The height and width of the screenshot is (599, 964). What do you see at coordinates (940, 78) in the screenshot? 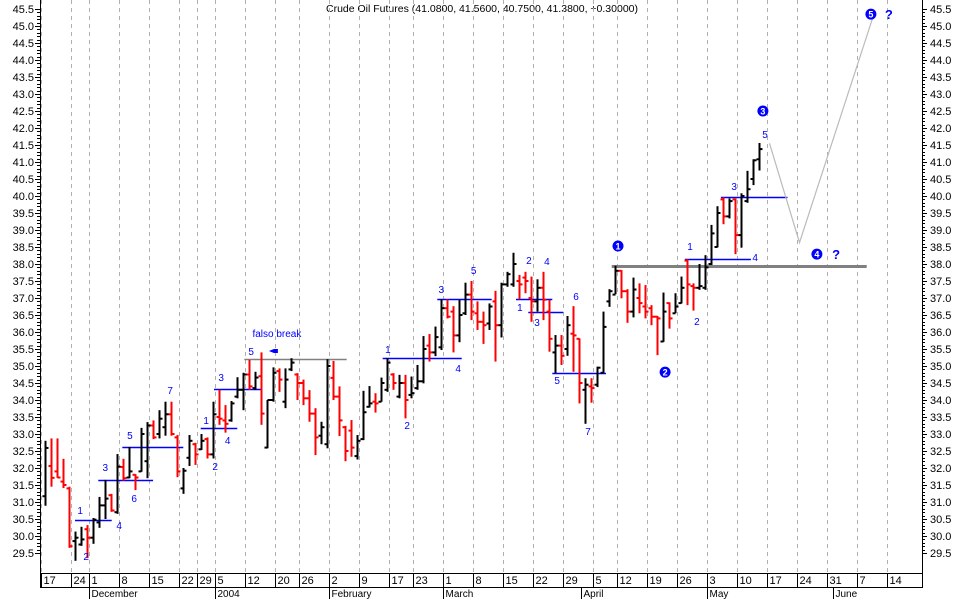
I see `y-tick-label-right: 43.5` at bounding box center [940, 78].